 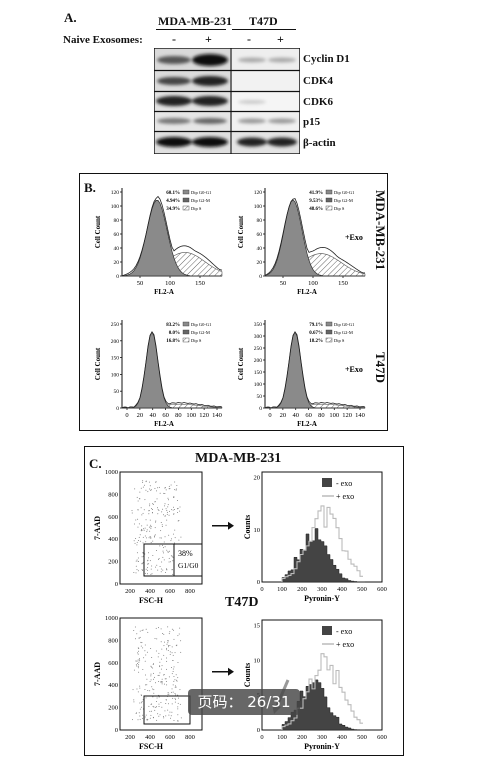 I want to click on gate-box, so click(x=159, y=560).